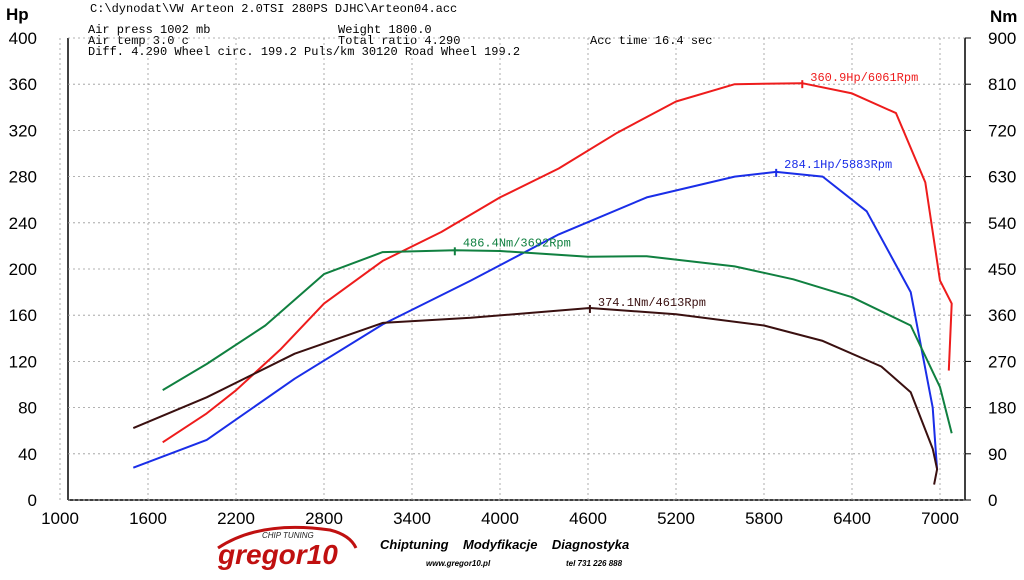 The height and width of the screenshot is (580, 1024). I want to click on phone: tel 731 226 888, so click(594, 563).